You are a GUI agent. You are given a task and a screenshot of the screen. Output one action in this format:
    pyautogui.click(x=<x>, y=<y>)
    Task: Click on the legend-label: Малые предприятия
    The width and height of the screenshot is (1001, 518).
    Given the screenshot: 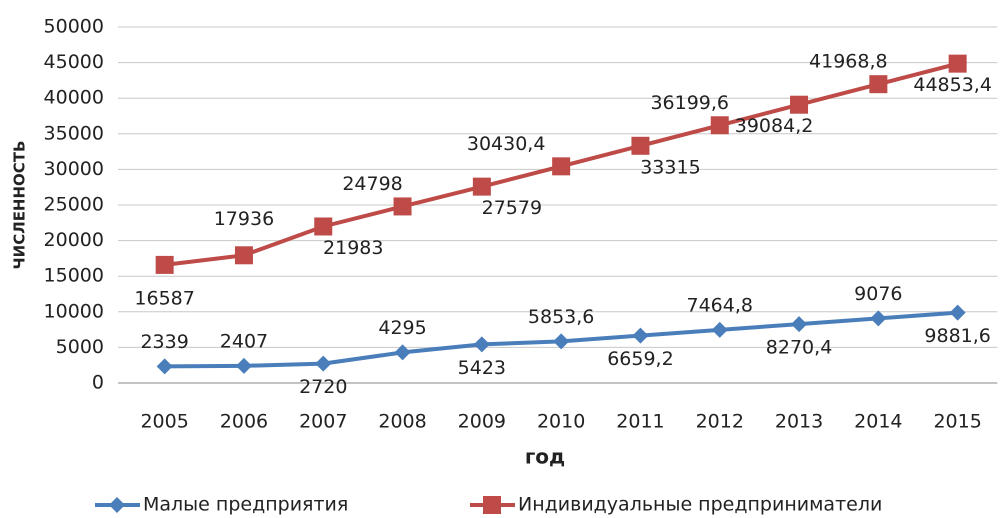 What is the action you would take?
    pyautogui.click(x=245, y=505)
    